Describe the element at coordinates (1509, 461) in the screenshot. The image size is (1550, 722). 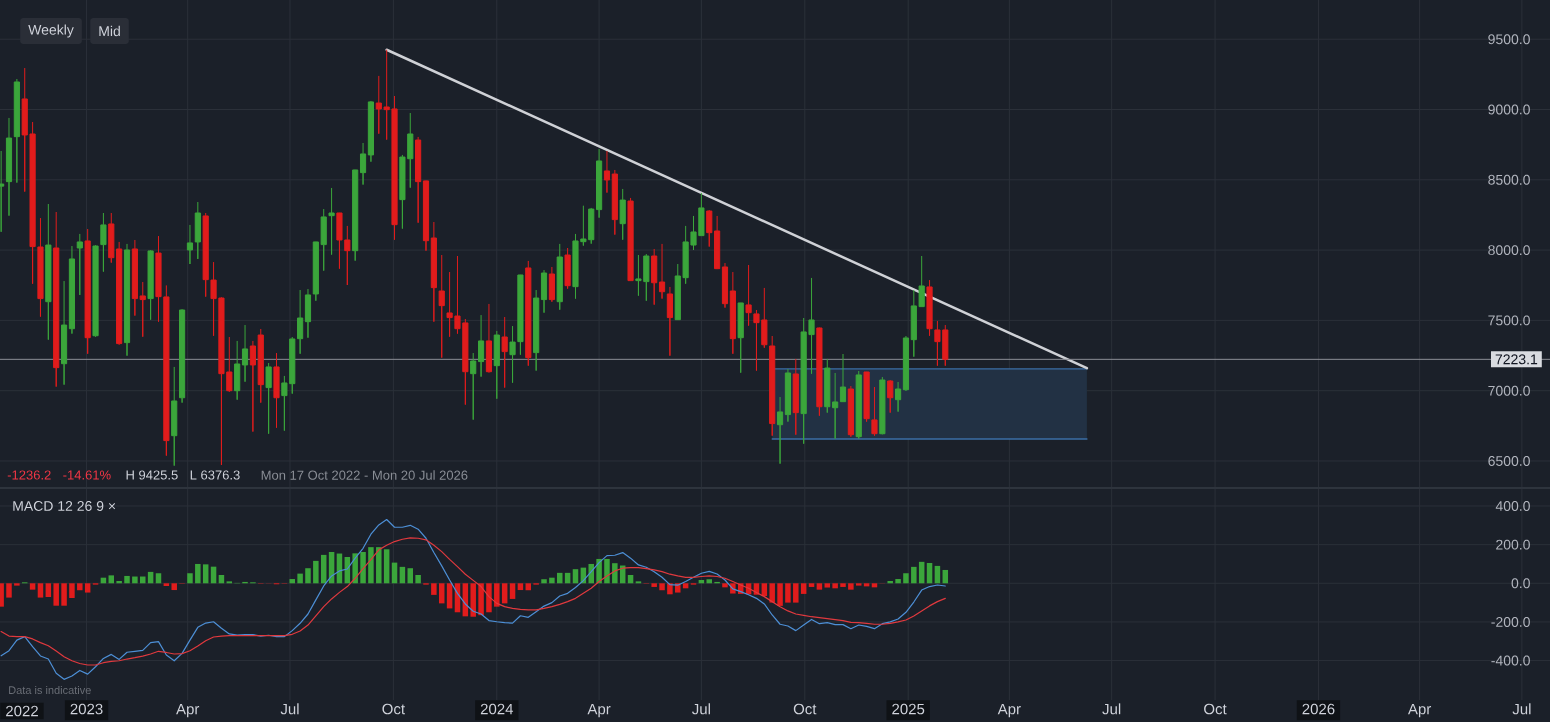
I see `y-tick-label: 6500.0` at that location.